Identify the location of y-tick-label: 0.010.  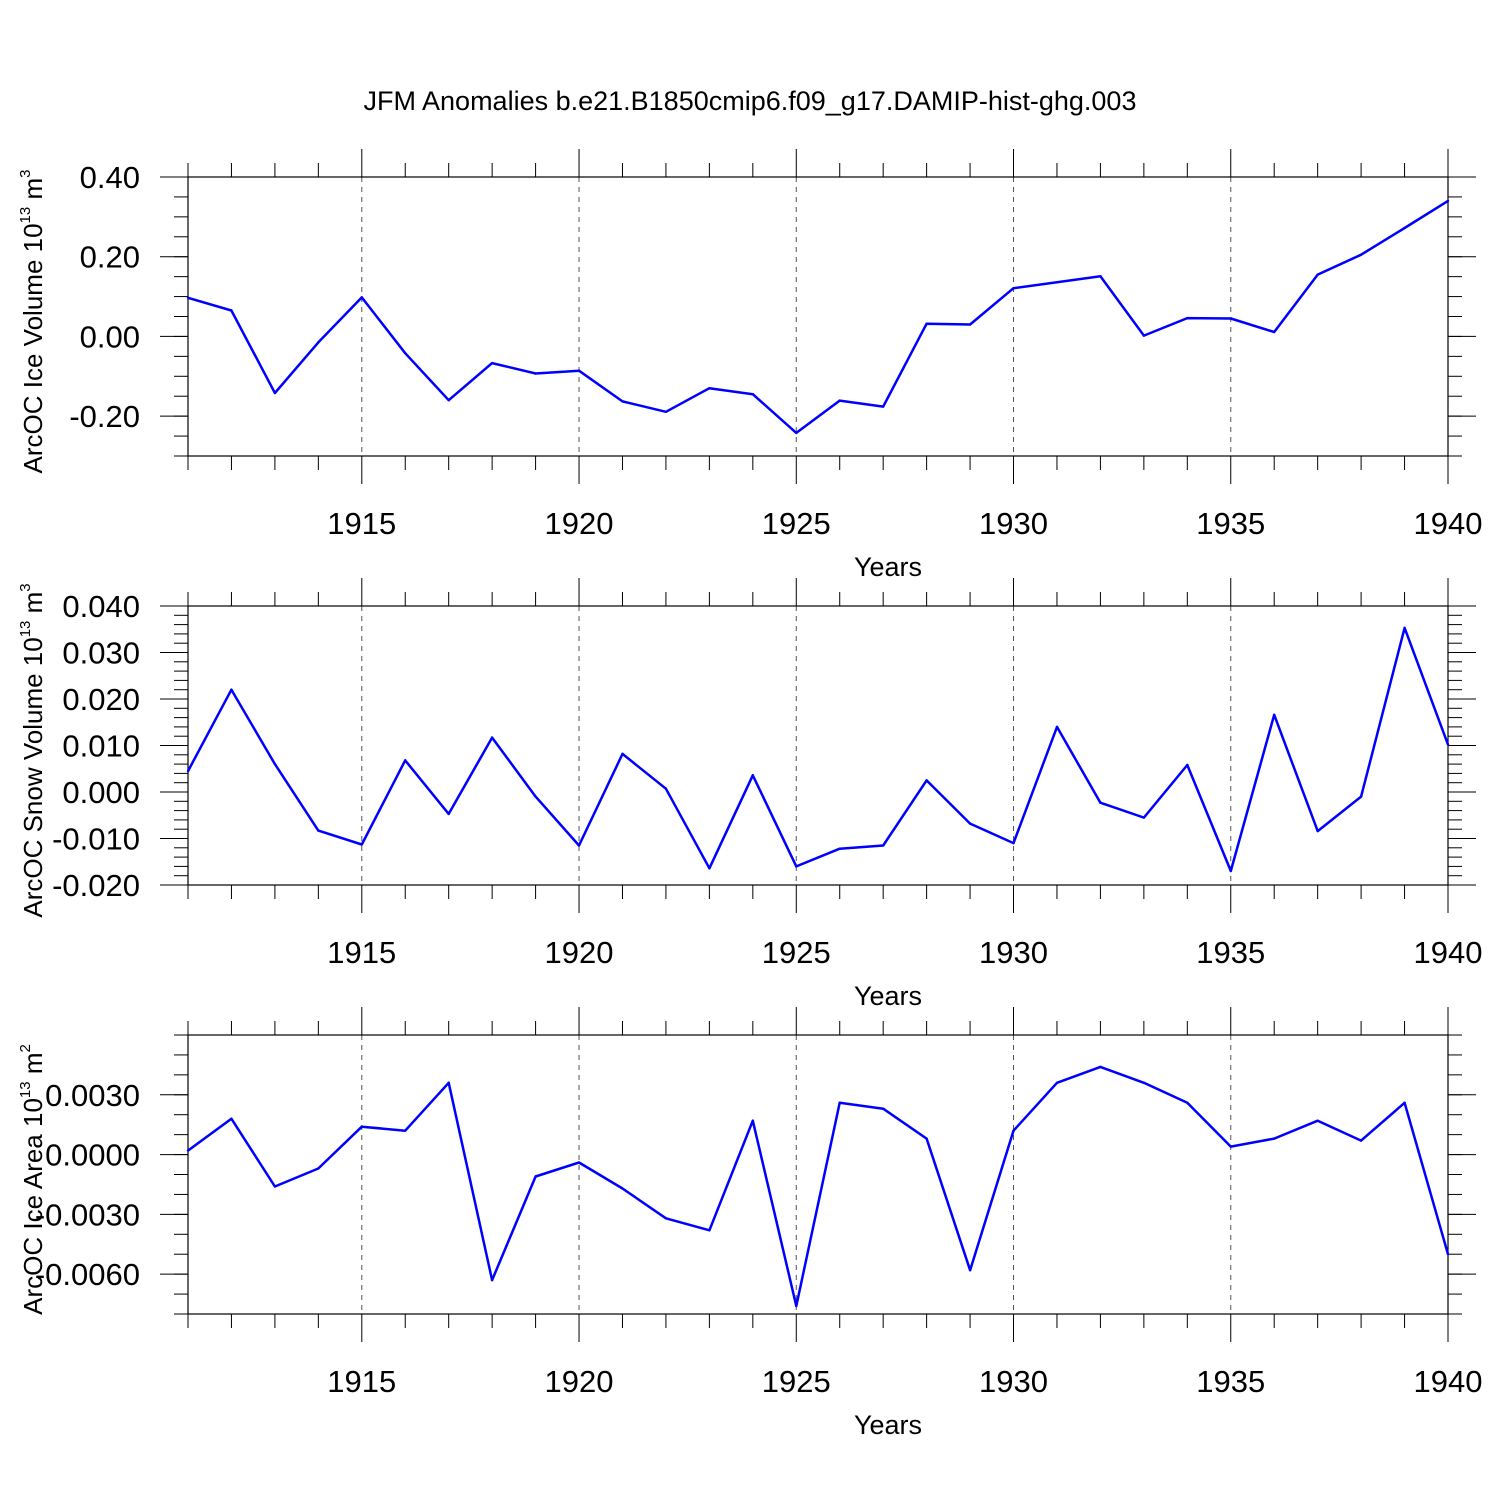
(101, 746).